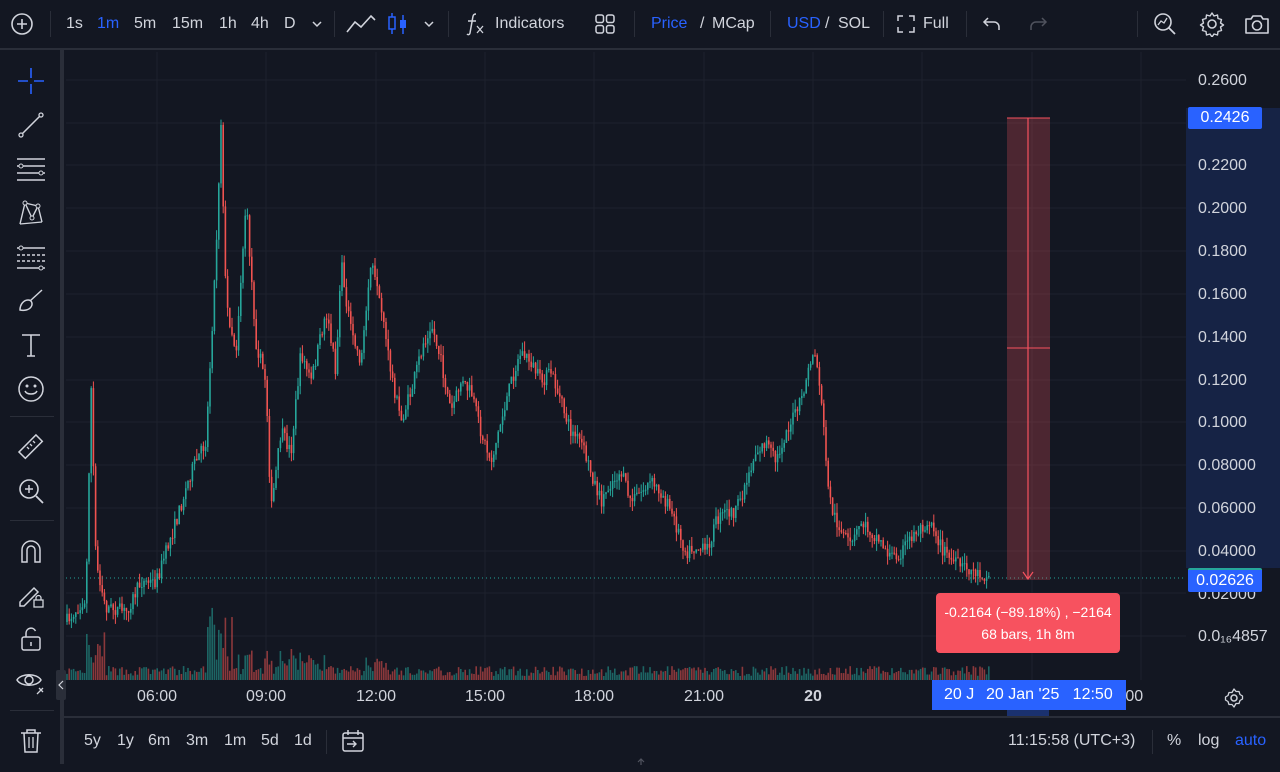 The image size is (1280, 772). I want to click on interval-1m: 1m, so click(108, 23).